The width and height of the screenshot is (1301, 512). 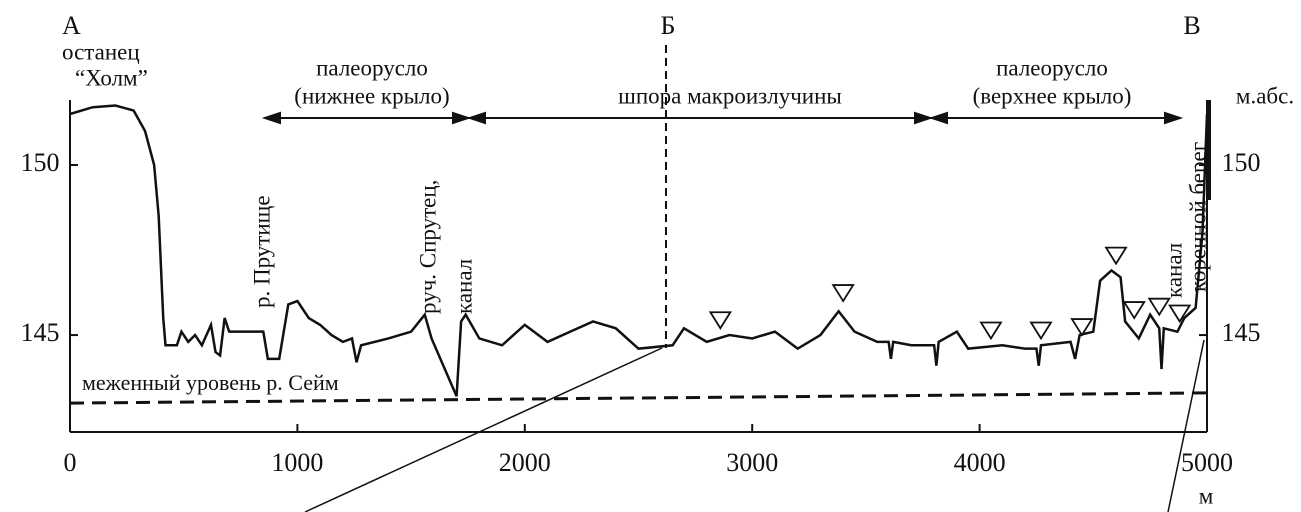 What do you see at coordinates (1052, 95) in the screenshot?
I see `annotation: (верхнее крыло)` at bounding box center [1052, 95].